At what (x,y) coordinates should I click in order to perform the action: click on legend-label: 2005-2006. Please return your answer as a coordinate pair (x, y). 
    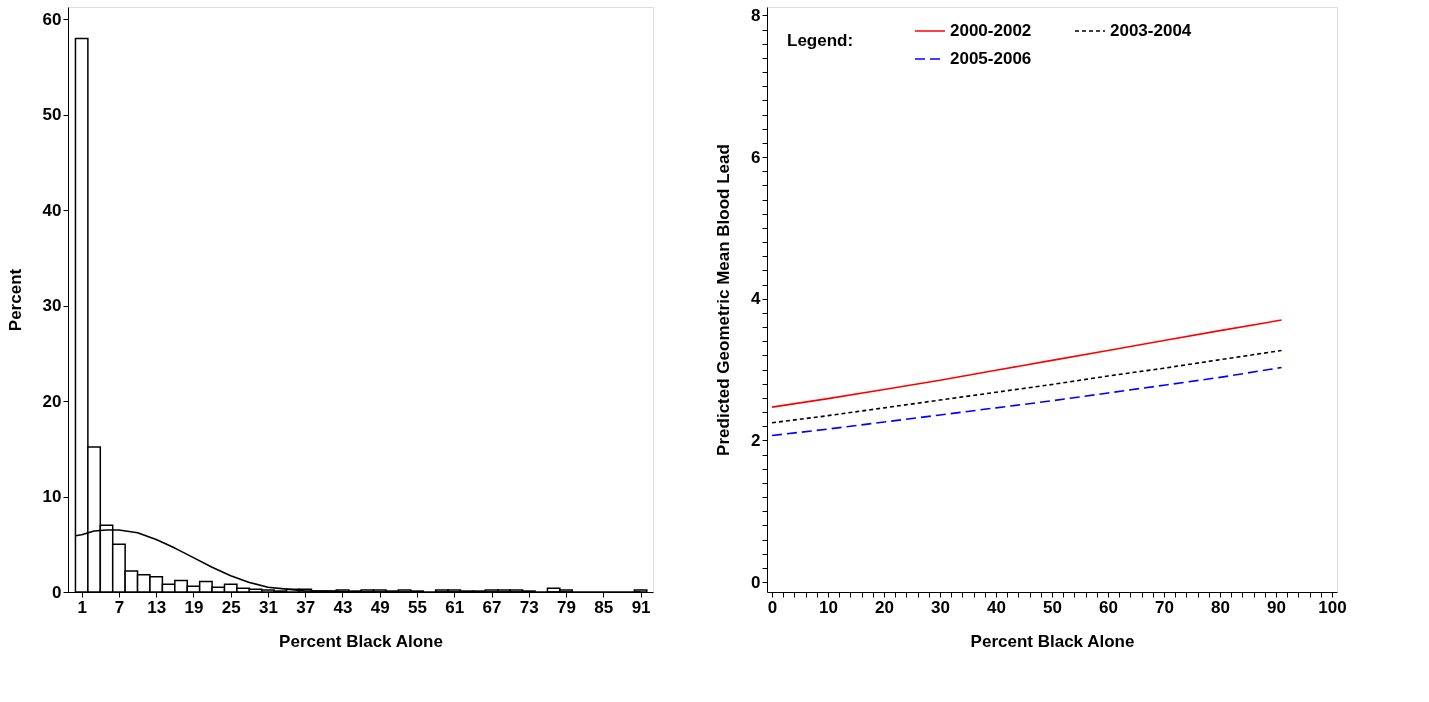
    Looking at the image, I should click on (991, 58).